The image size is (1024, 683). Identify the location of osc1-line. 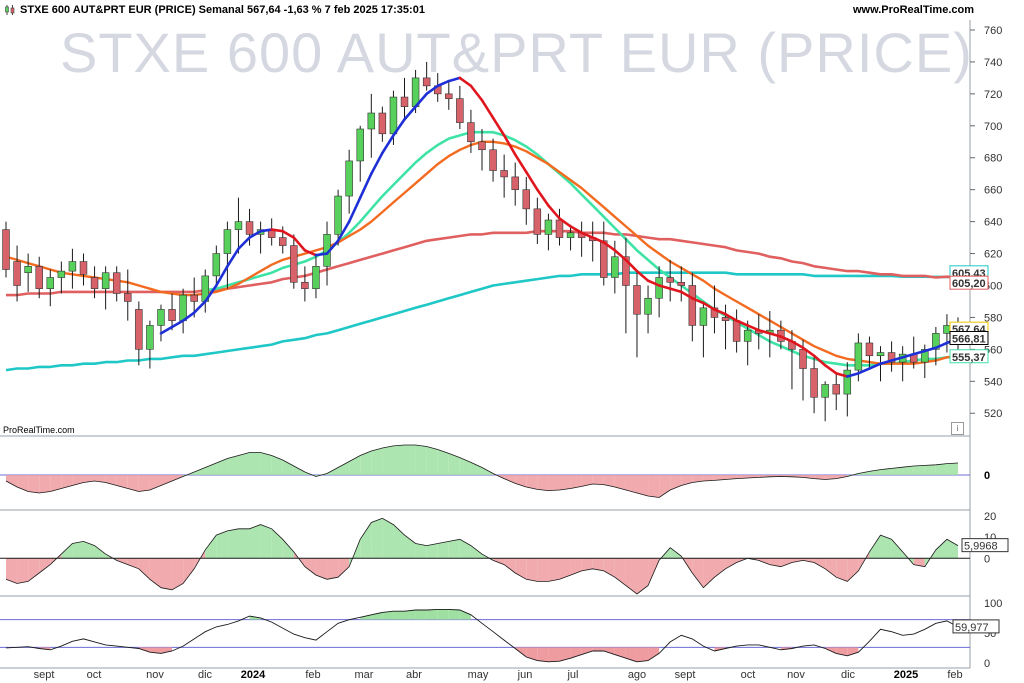
(482, 471).